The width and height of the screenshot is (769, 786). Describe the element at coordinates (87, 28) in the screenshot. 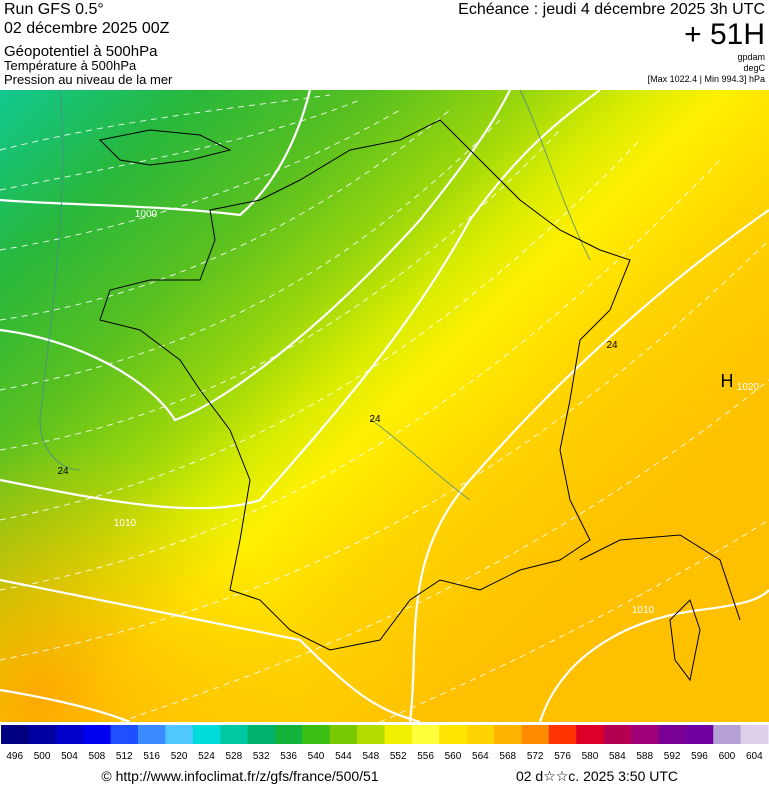

I see `run-date: 02 décembre 2025 00Z` at that location.